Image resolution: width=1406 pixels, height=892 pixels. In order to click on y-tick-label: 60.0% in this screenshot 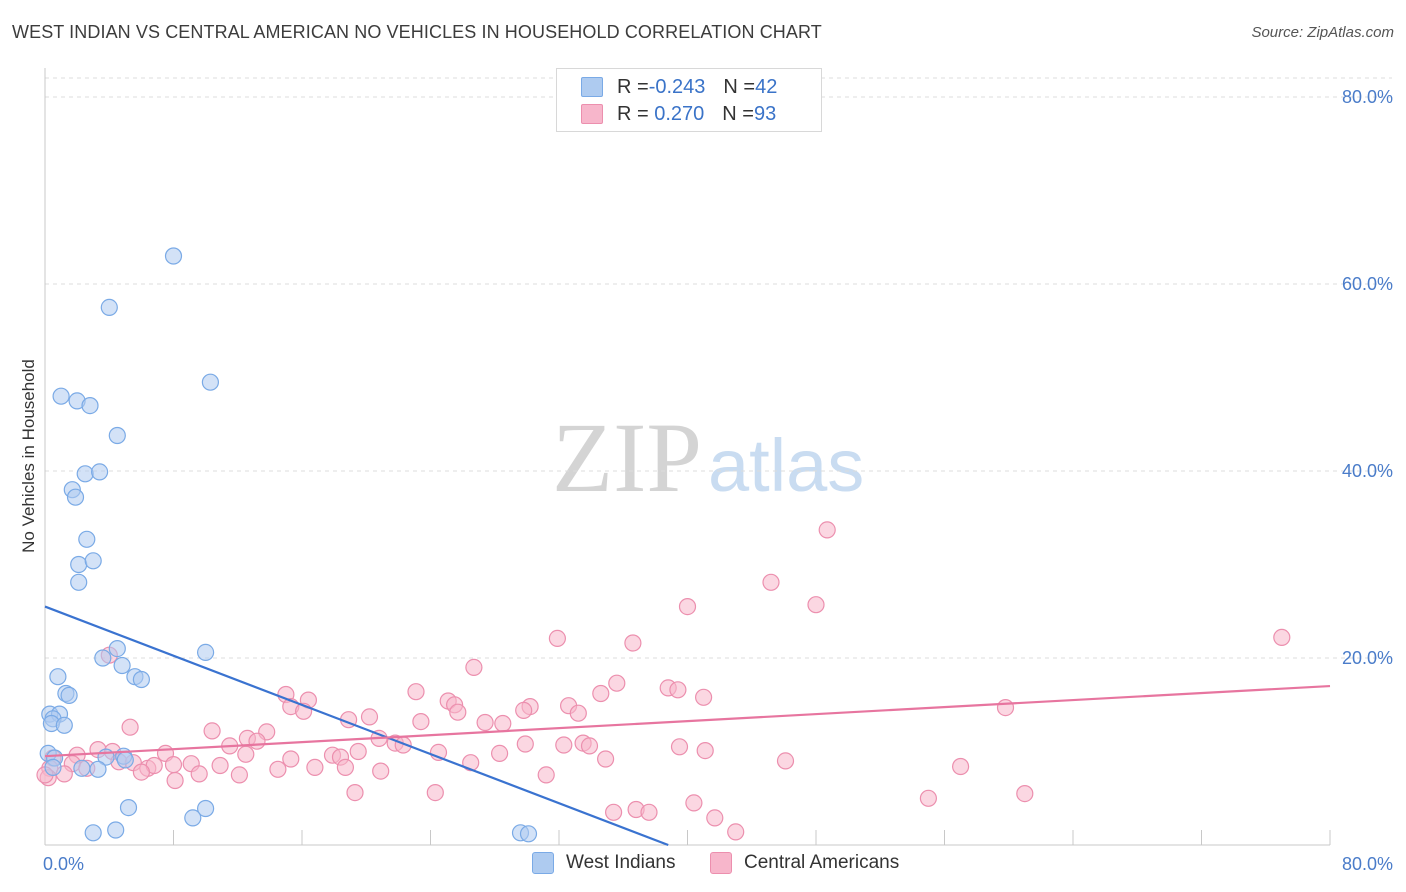, I will do `click(1367, 284)`.